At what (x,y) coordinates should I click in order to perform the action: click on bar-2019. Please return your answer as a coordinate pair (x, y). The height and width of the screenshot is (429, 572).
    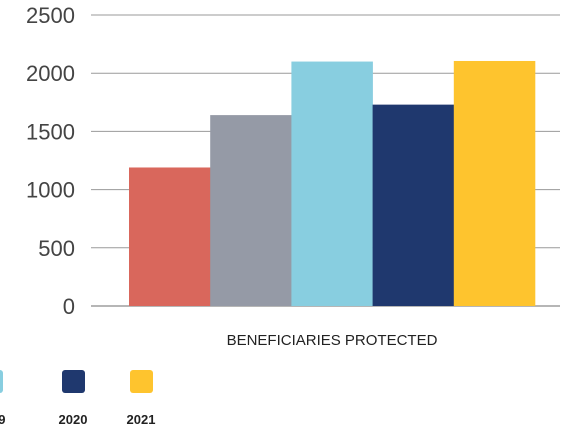
    Looking at the image, I should click on (332, 184).